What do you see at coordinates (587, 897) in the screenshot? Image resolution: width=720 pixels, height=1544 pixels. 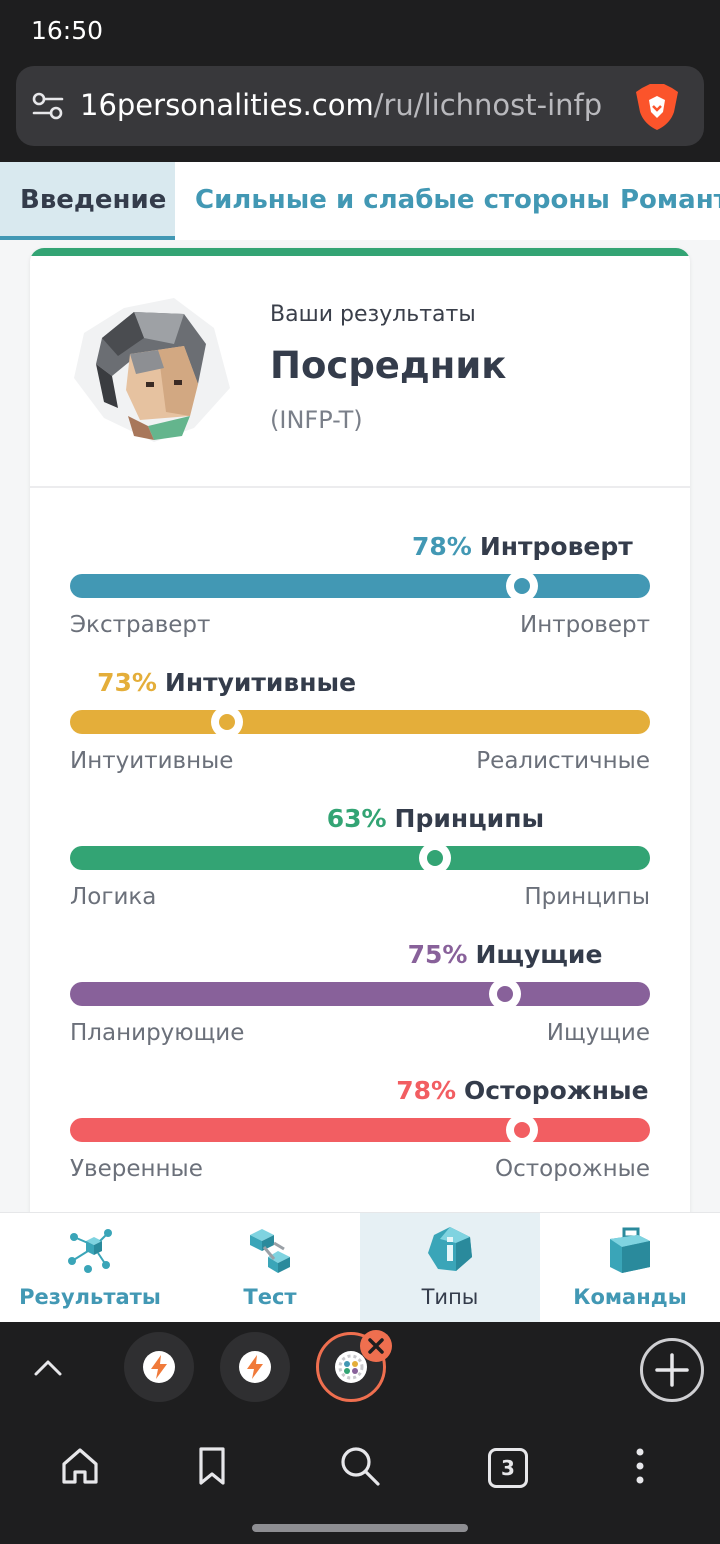 I see `trait-right-label: Принципы` at bounding box center [587, 897].